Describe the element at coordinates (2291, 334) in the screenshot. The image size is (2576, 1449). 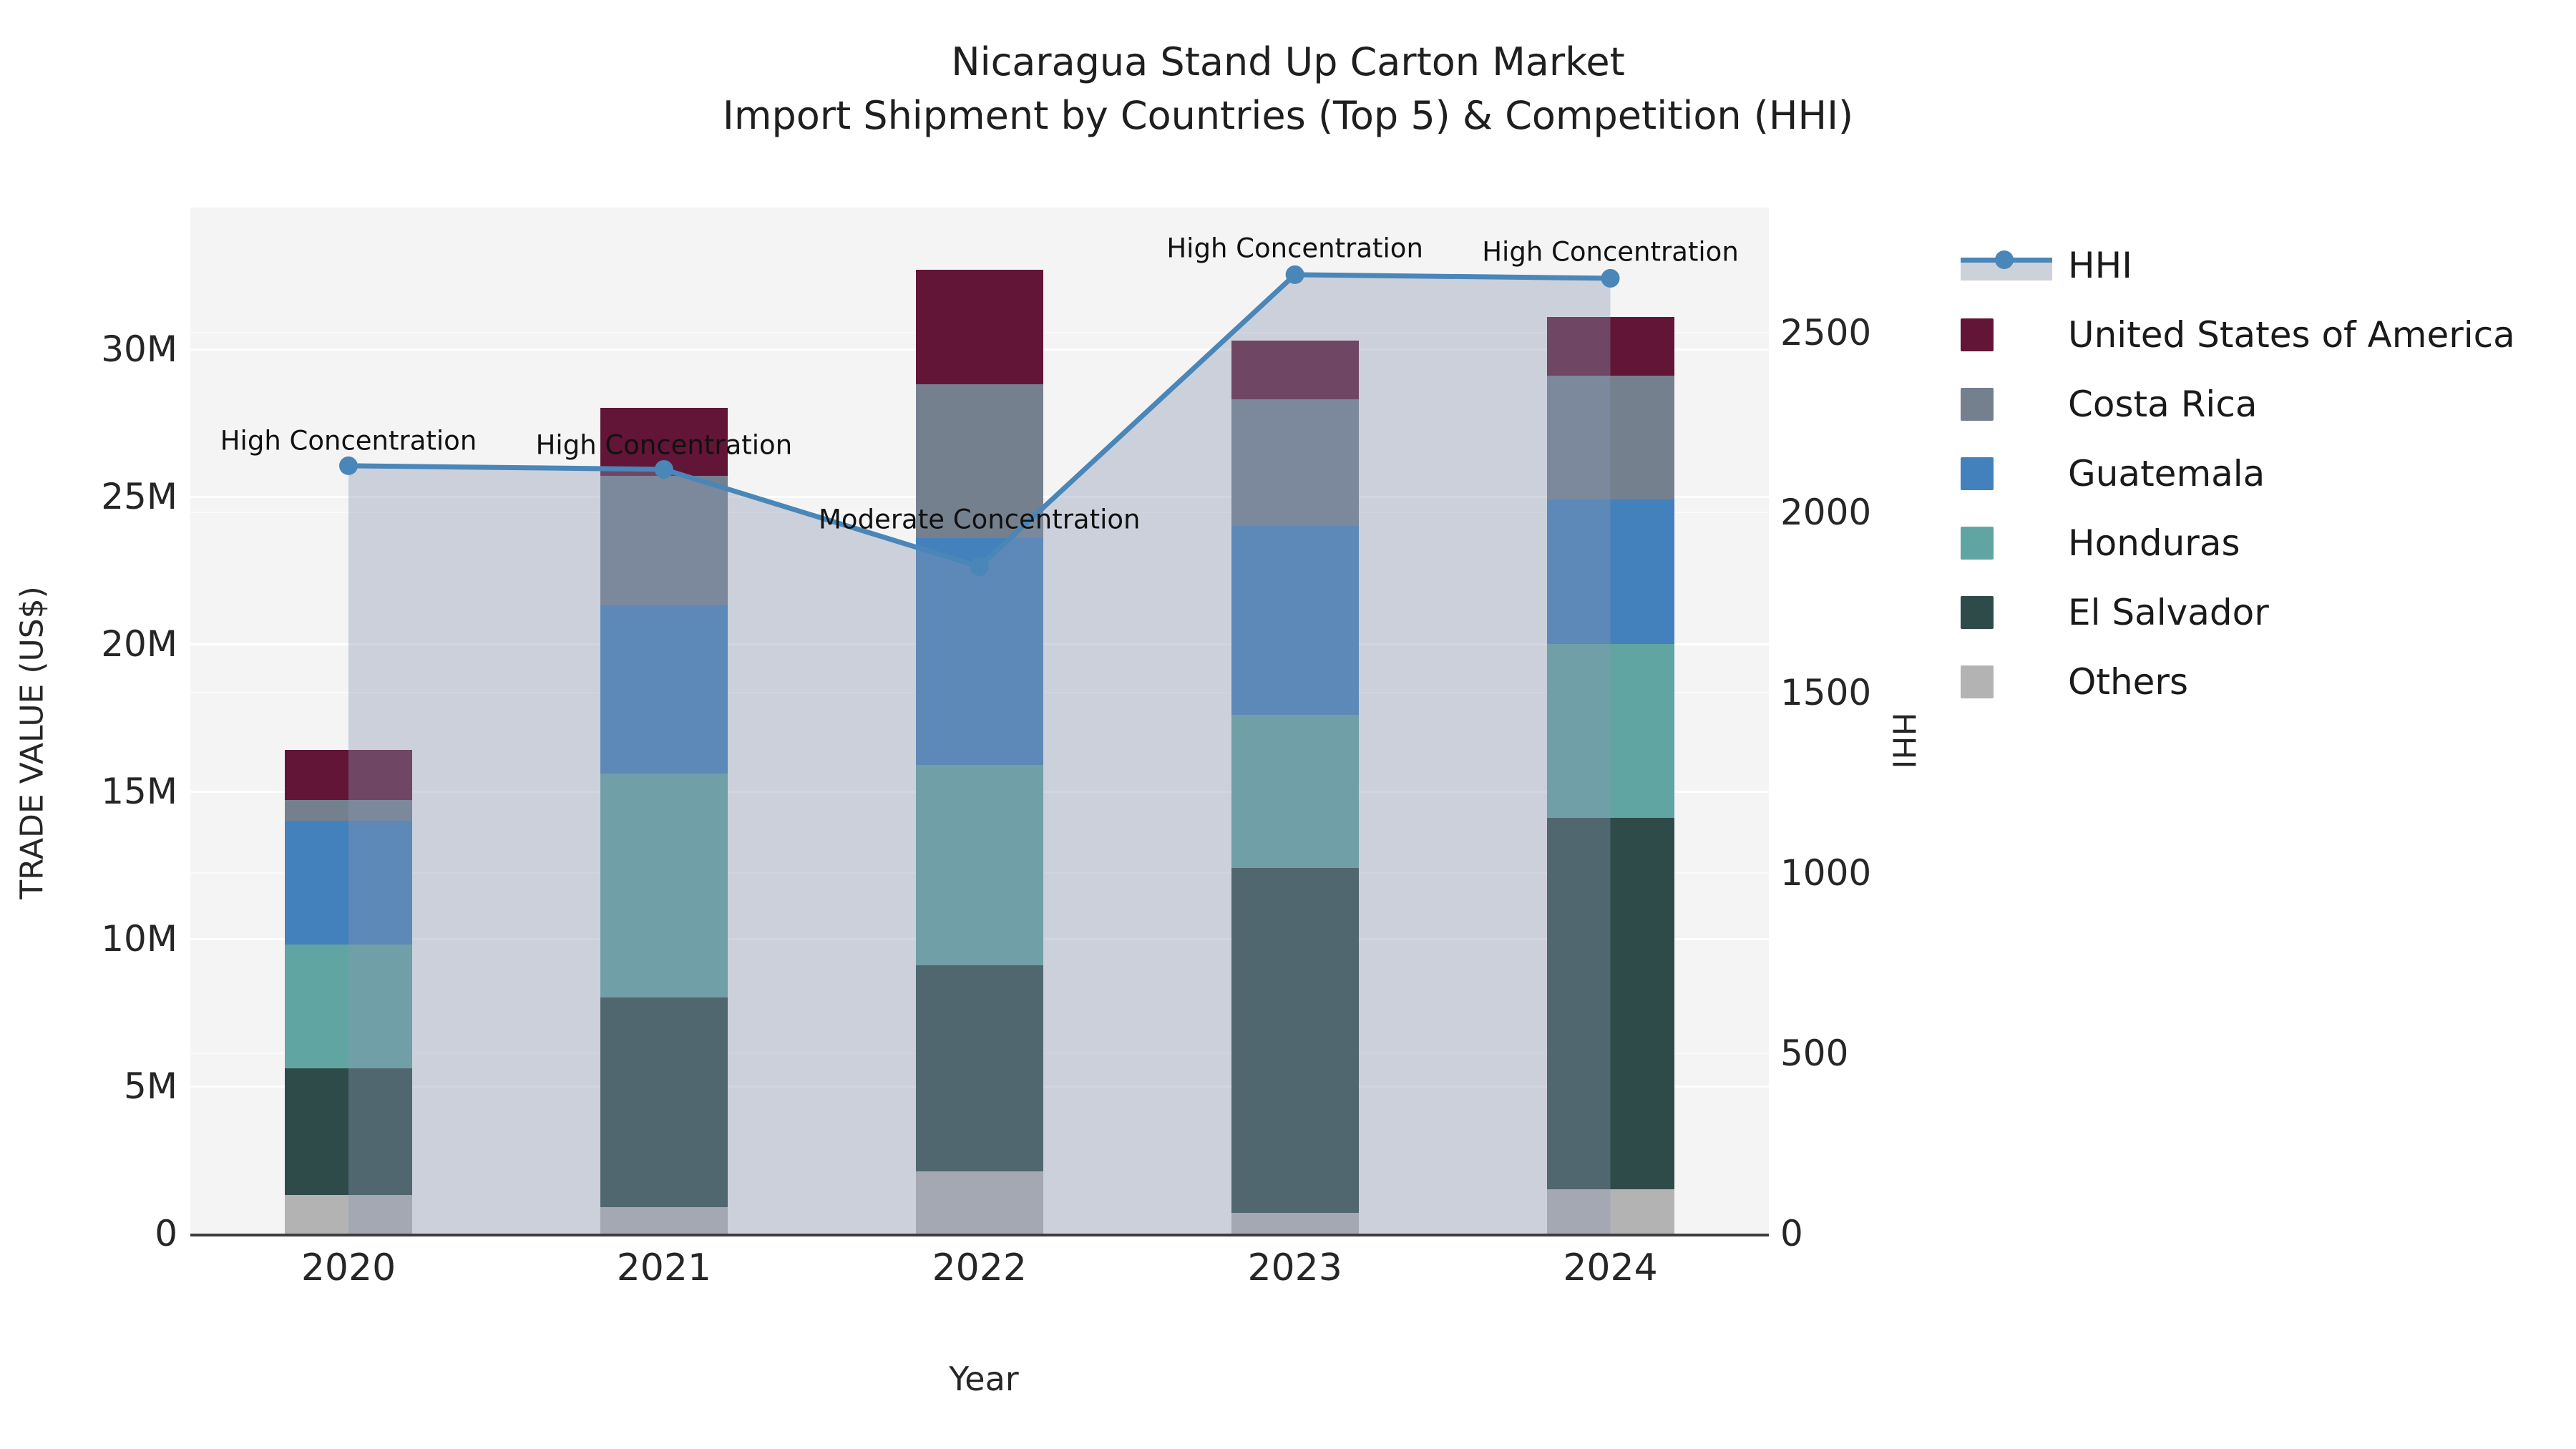
I see `legend-label-usa: United States of America` at that location.